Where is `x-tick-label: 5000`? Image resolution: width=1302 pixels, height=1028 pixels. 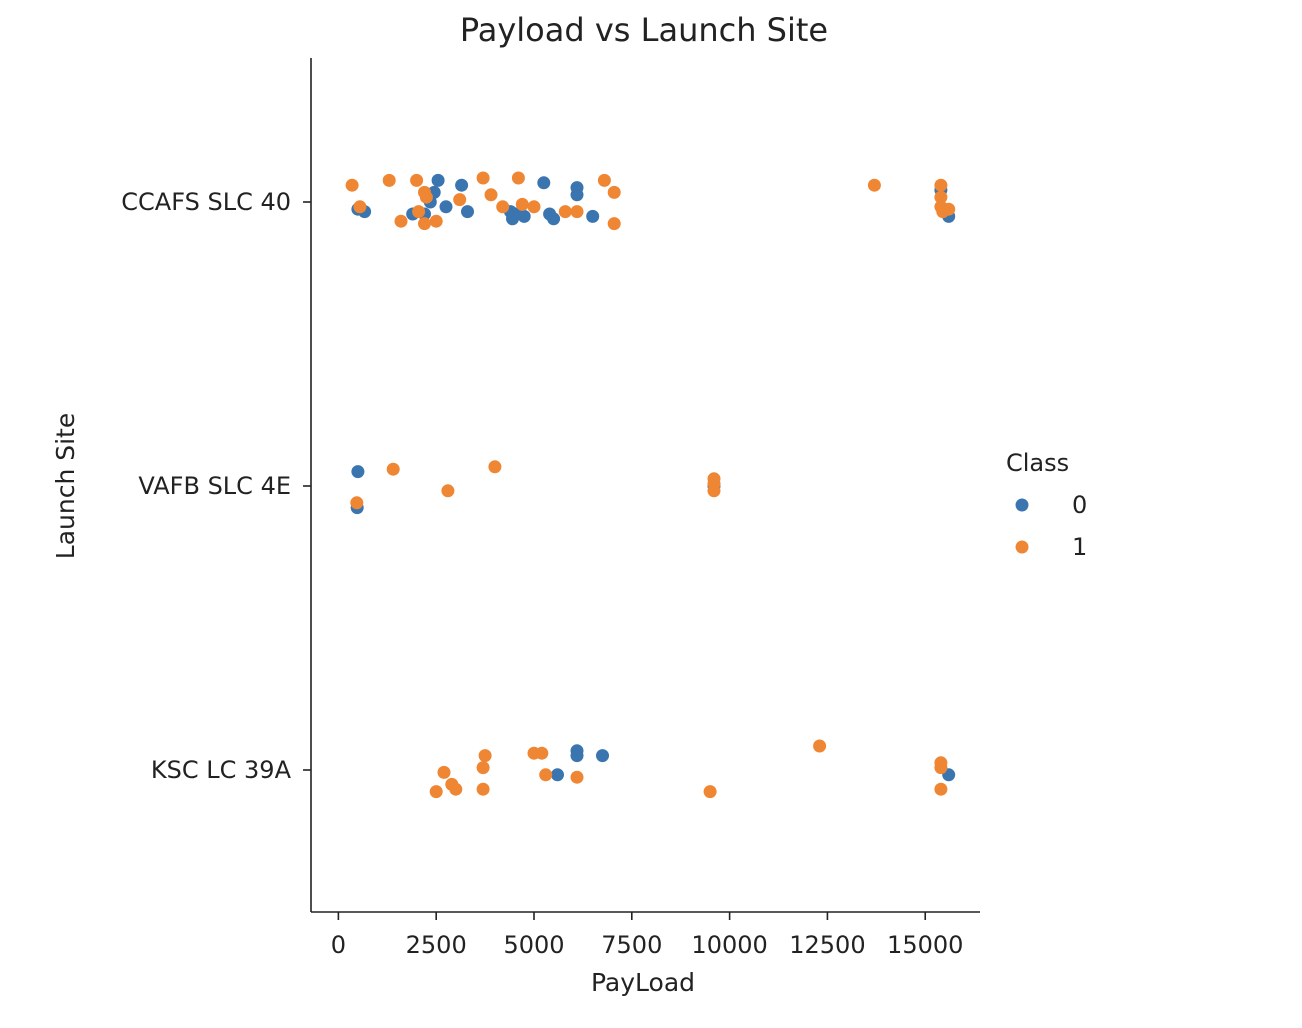 x-tick-label: 5000 is located at coordinates (533, 945).